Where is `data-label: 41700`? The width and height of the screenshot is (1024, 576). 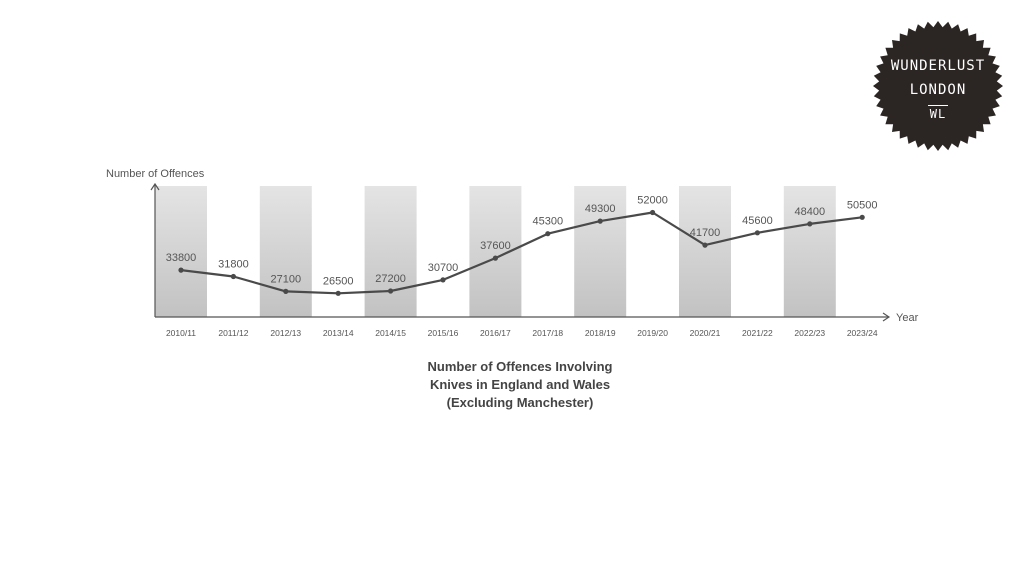 data-label: 41700 is located at coordinates (705, 233).